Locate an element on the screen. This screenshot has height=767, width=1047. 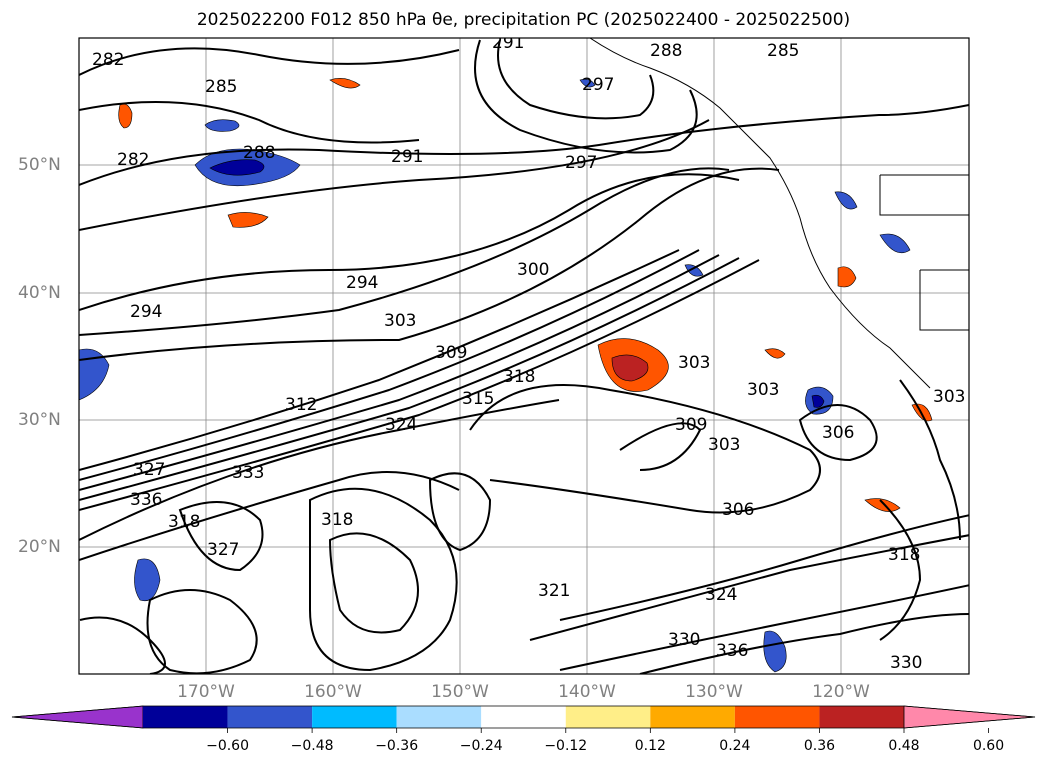
lon-label: 170°W is located at coordinates (206, 692).